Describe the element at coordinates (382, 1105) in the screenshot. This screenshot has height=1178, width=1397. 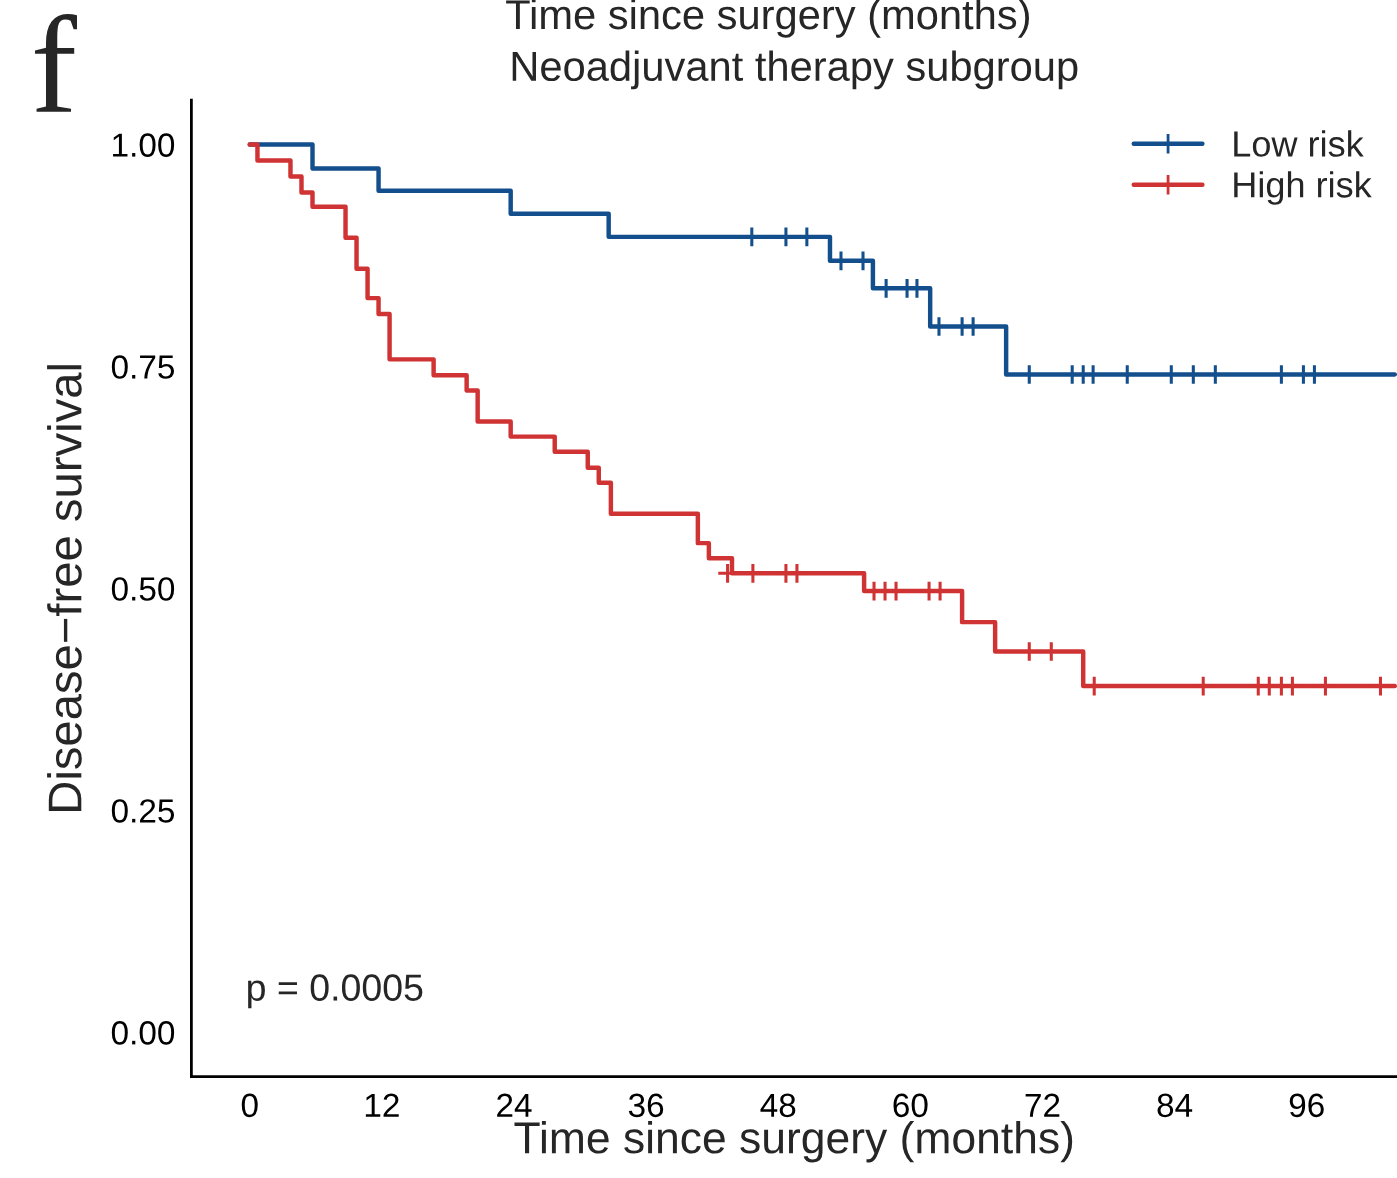
I see `x-tick-label: 12` at that location.